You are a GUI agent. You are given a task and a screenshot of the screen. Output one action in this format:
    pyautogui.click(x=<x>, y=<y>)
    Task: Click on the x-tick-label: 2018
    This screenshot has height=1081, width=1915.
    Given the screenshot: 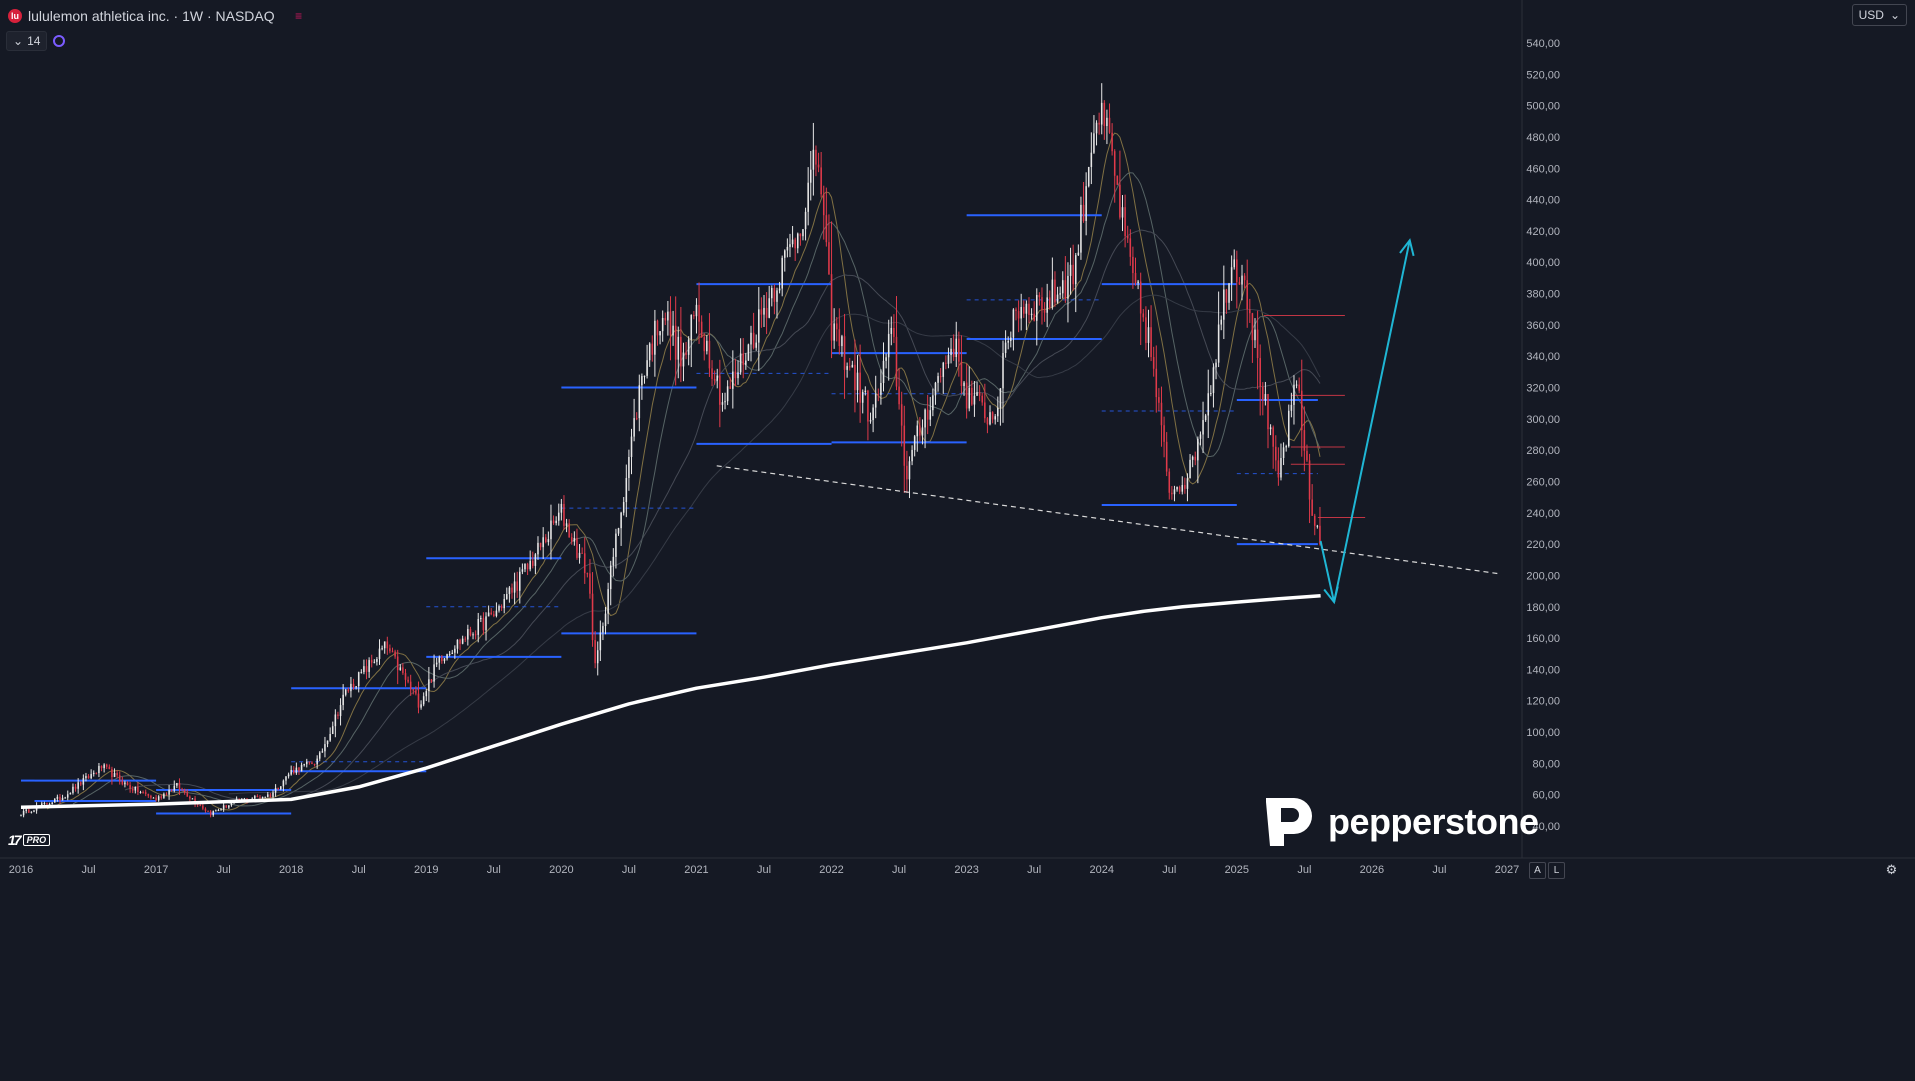 What is the action you would take?
    pyautogui.click(x=291, y=870)
    